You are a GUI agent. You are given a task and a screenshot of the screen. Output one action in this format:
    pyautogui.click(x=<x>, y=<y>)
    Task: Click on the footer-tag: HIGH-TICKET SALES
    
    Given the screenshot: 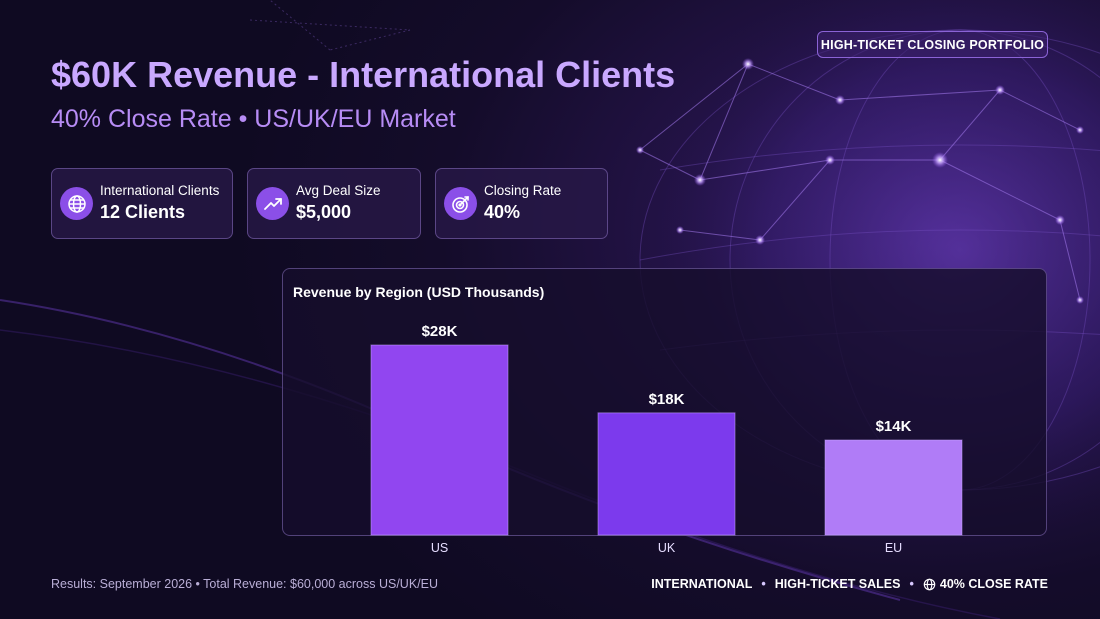 What is the action you would take?
    pyautogui.click(x=837, y=584)
    